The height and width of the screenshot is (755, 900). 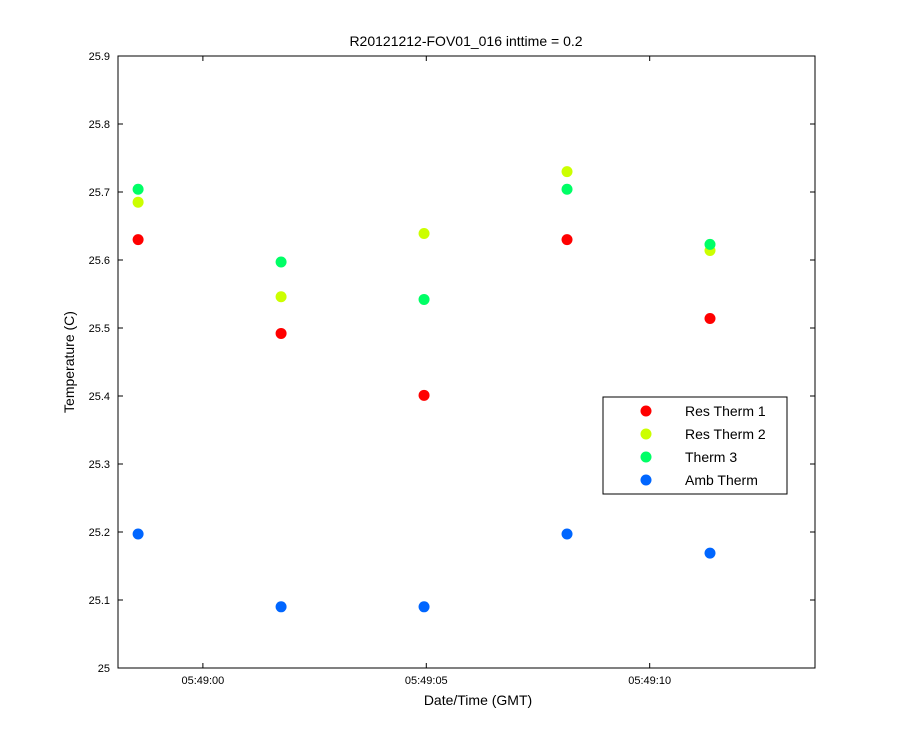 I want to click on legend: Res Therm 1 Res Therm 2 Therm 3 Amb Therm, so click(x=695, y=445).